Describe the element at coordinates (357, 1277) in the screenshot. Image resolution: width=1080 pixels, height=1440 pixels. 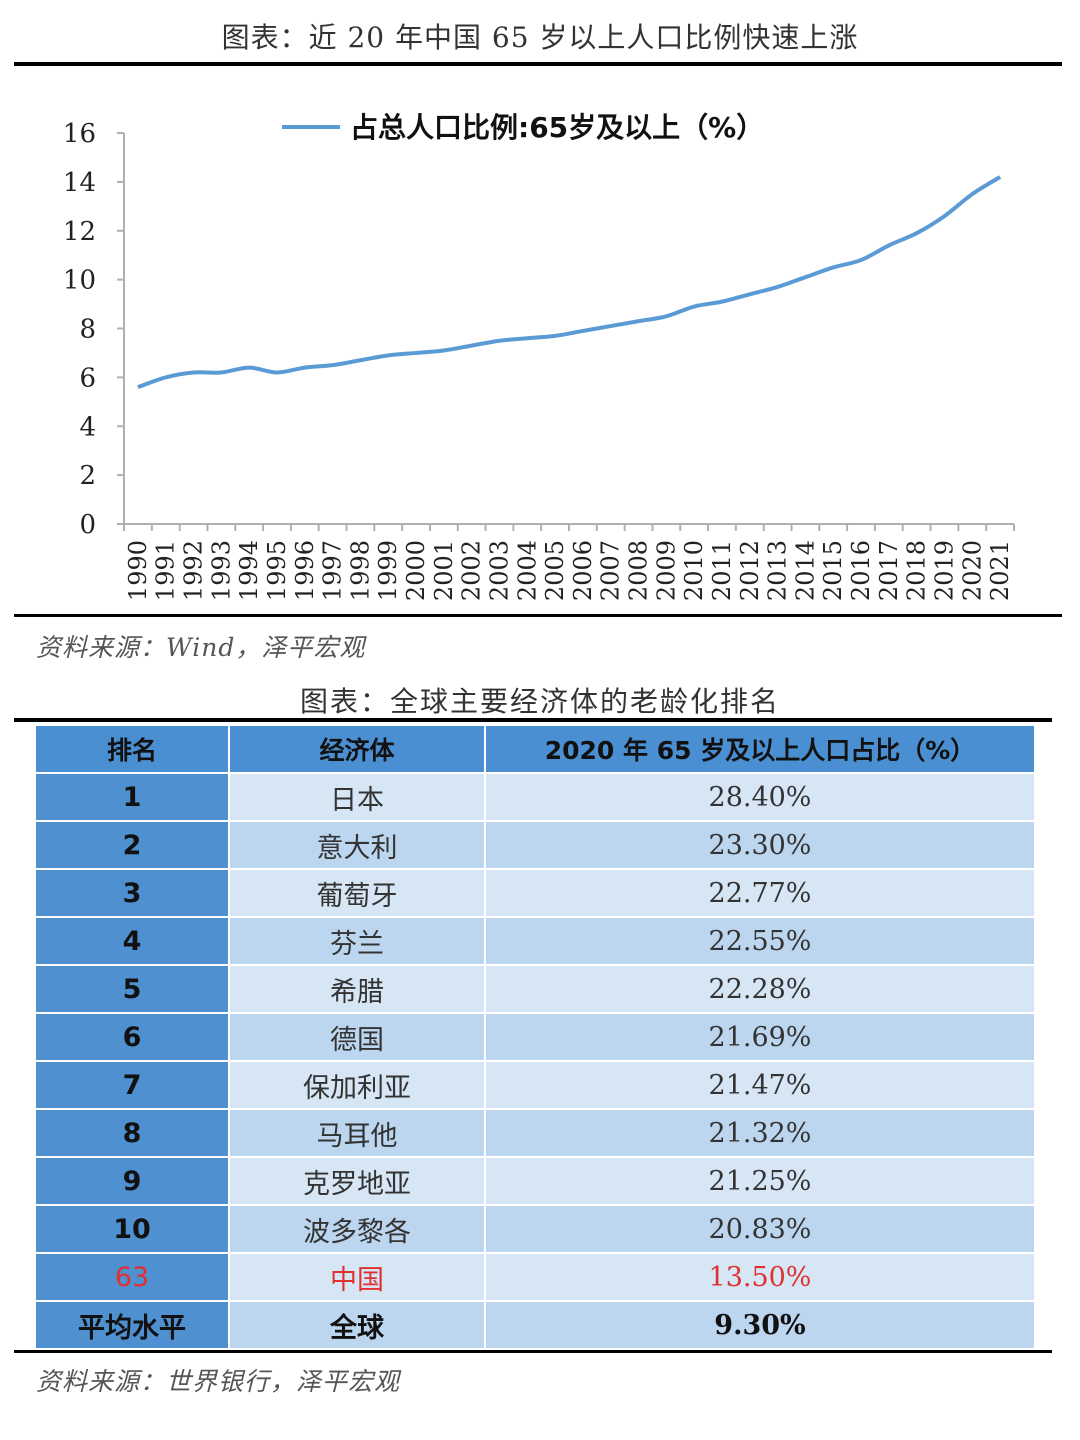
I see `economy-cell: 中国` at that location.